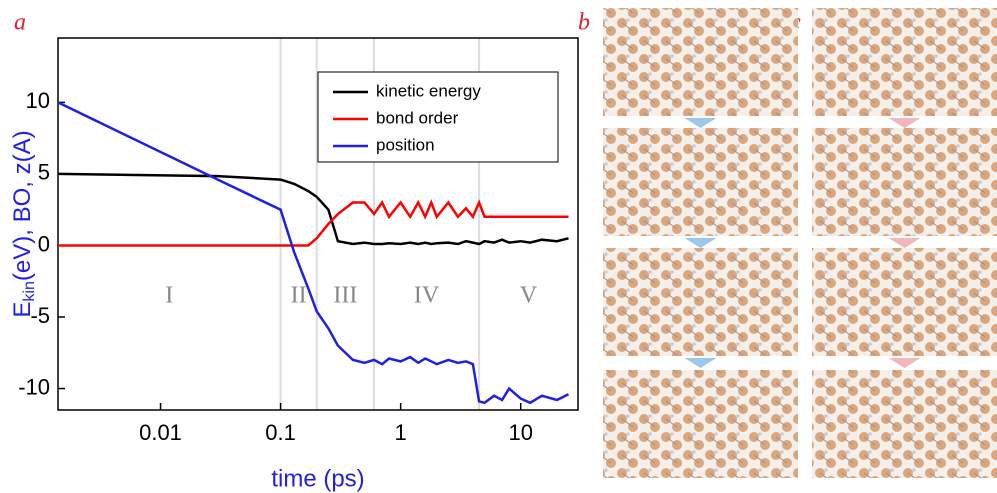 The width and height of the screenshot is (997, 493). I want to click on y-axis-label-part: kin, so click(29, 291).